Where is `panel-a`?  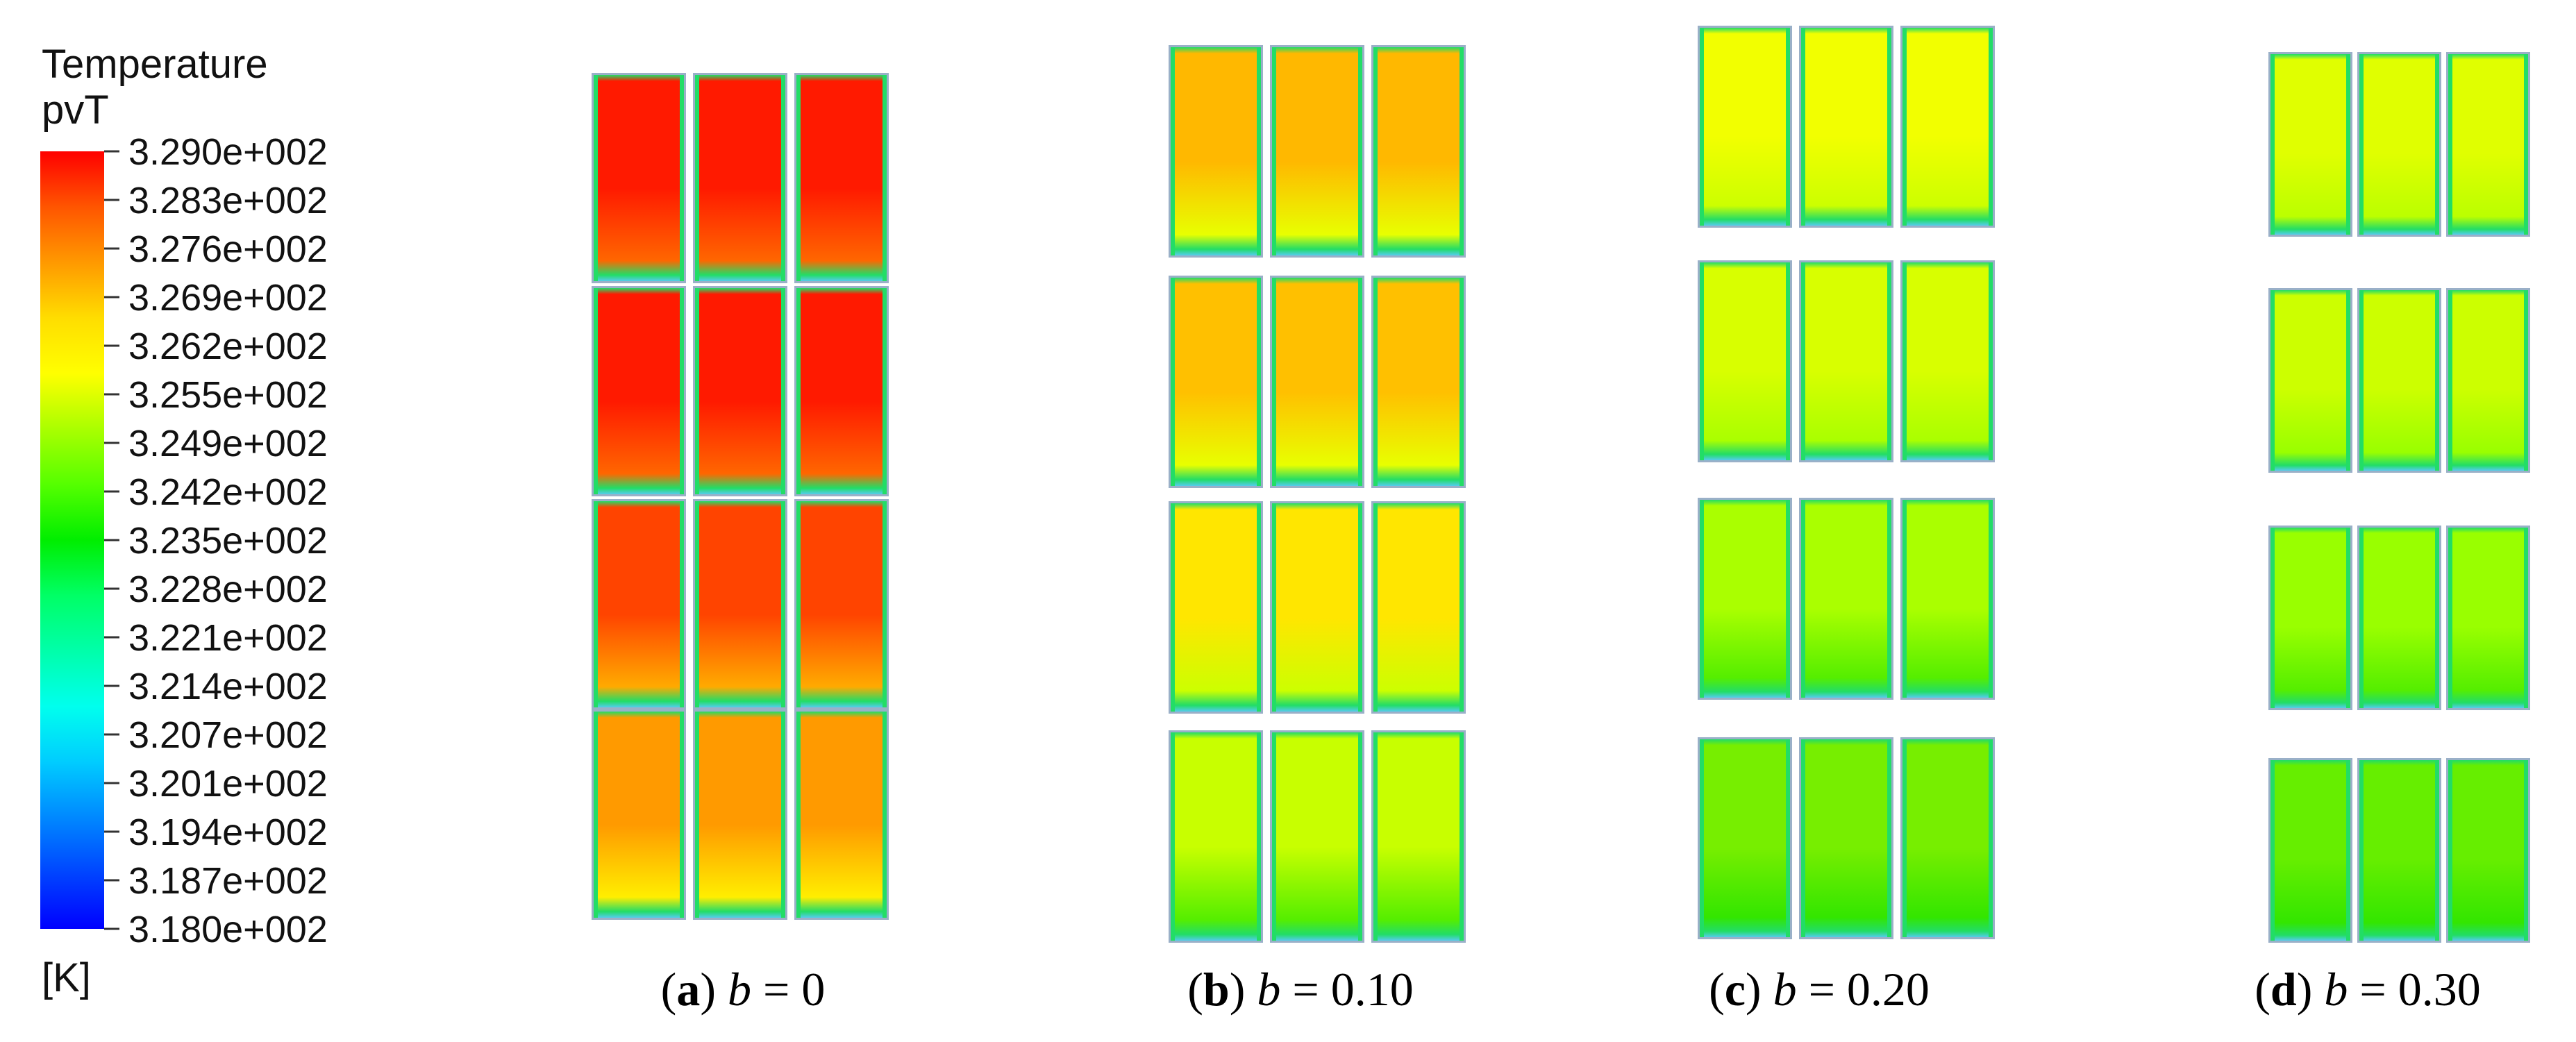
panel-a is located at coordinates (740, 496).